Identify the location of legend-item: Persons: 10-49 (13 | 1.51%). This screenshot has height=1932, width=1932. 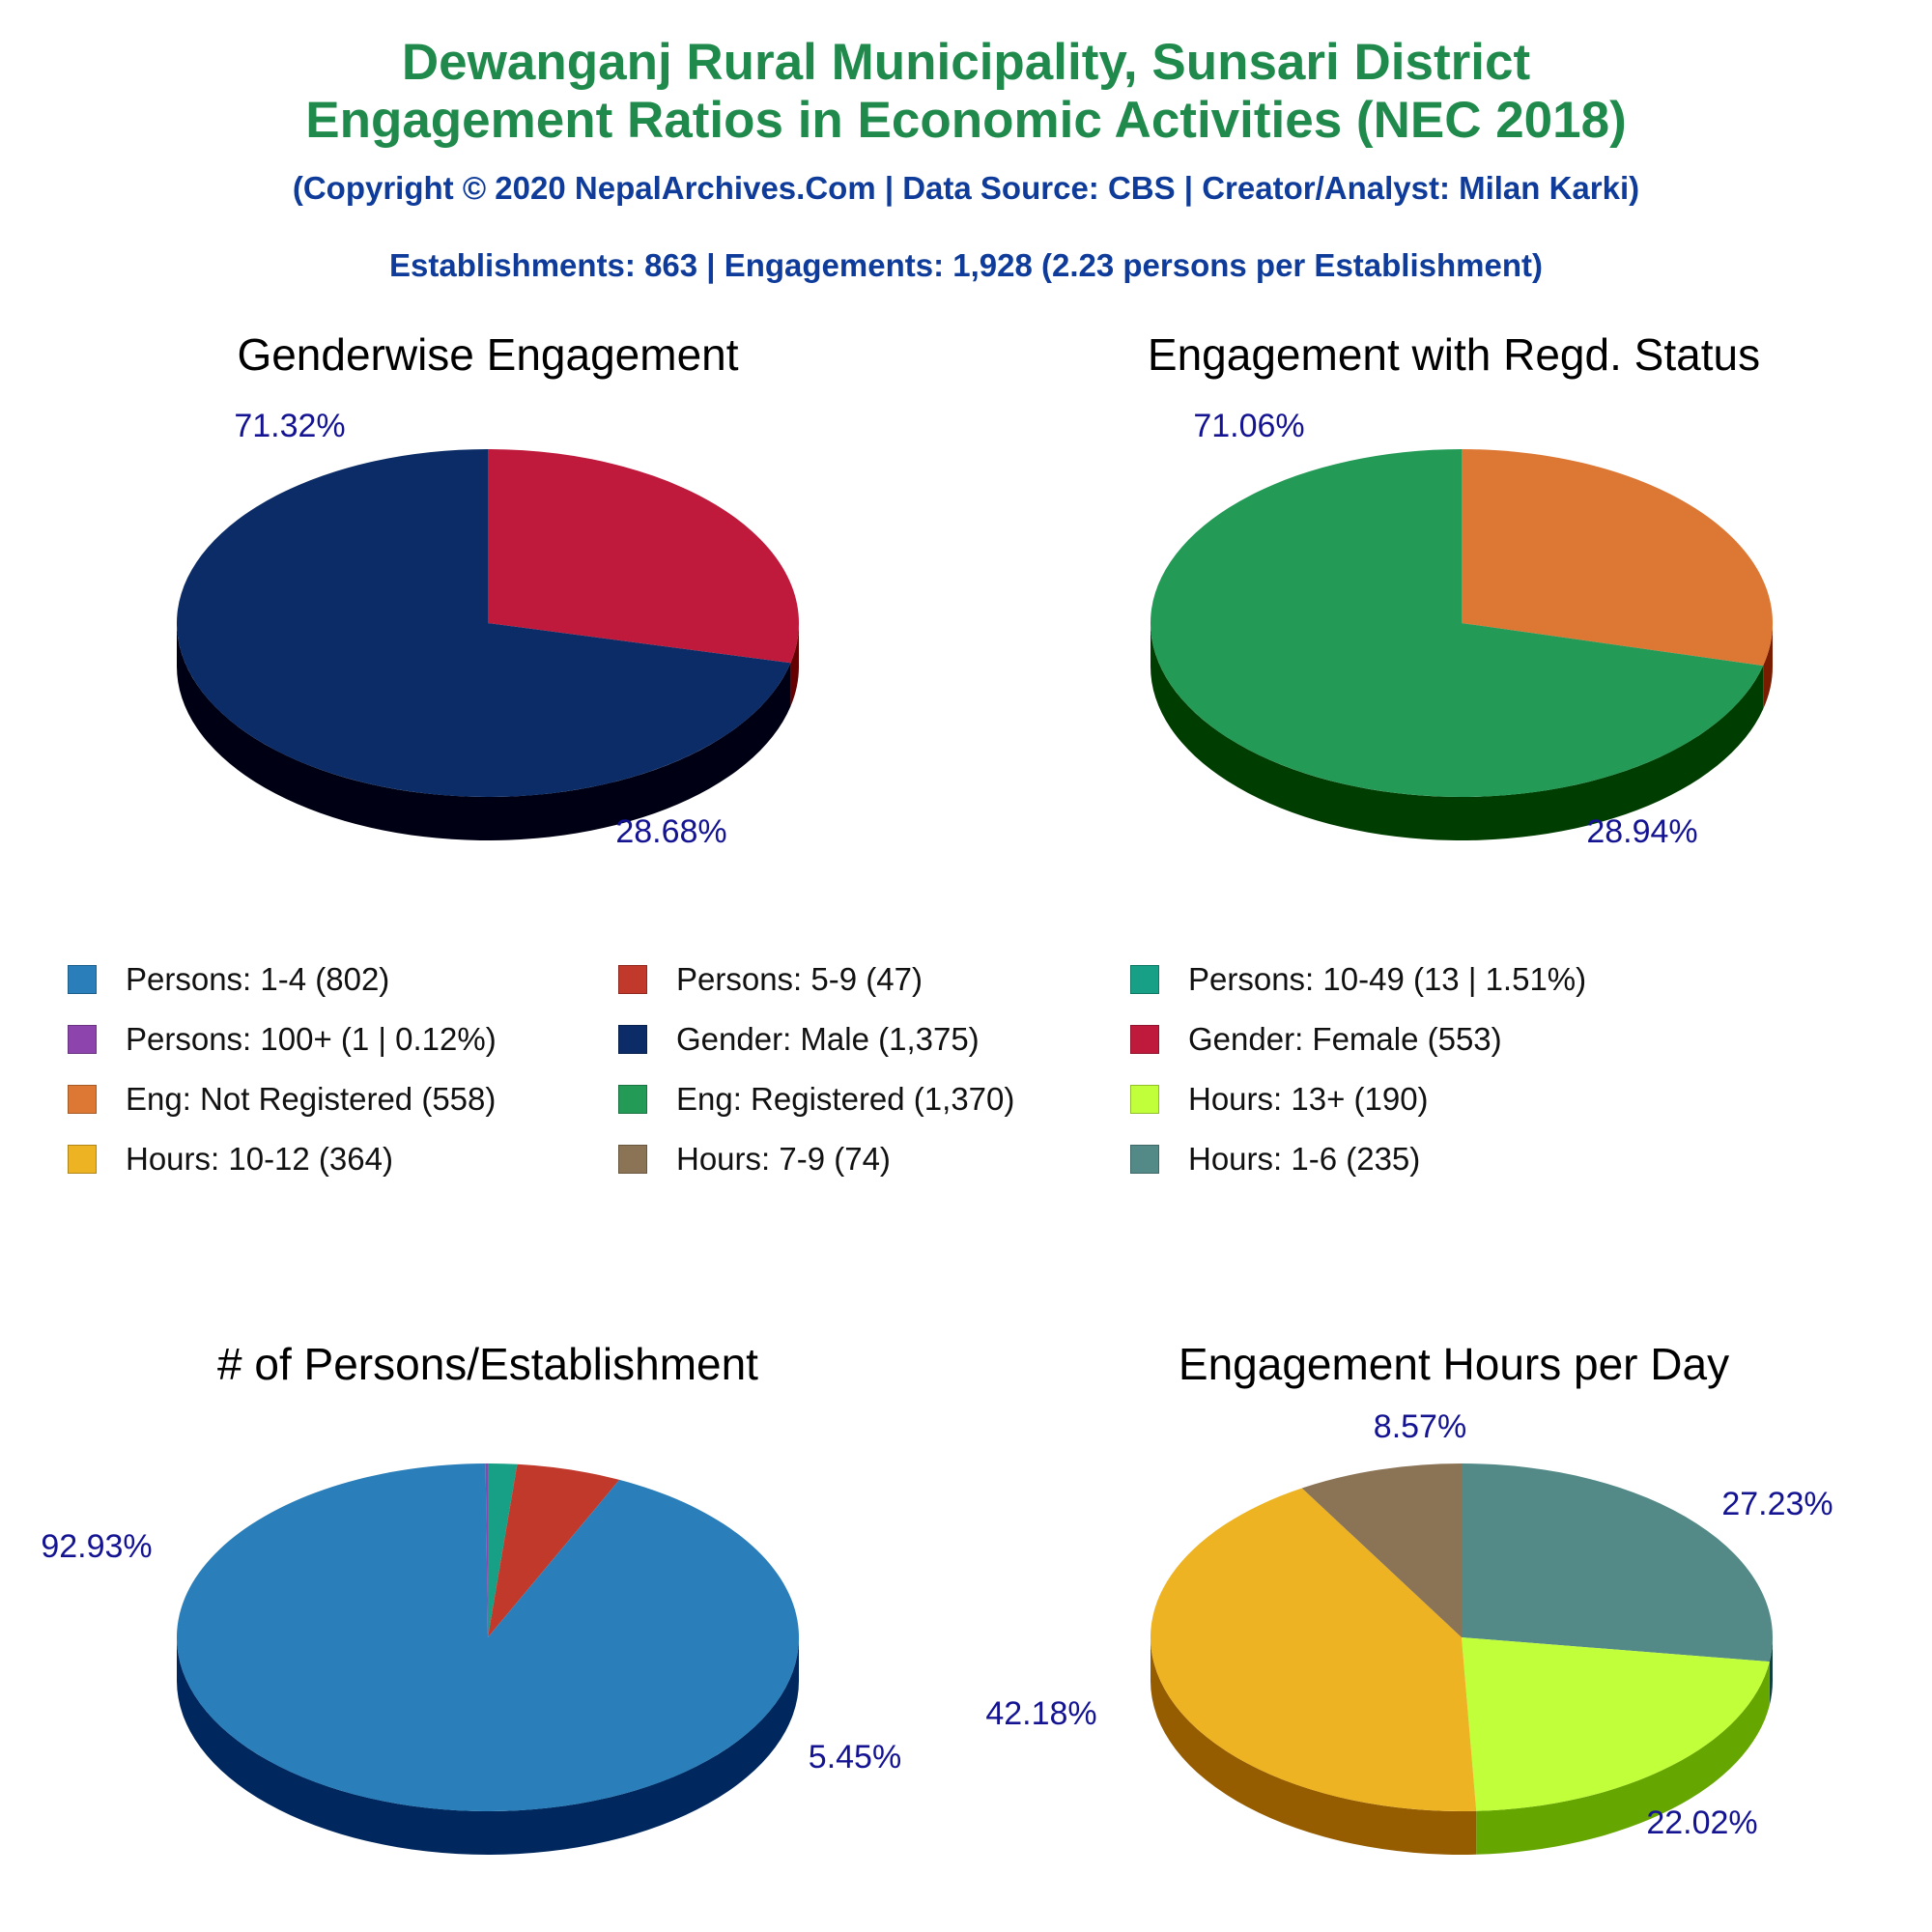
(1358, 979).